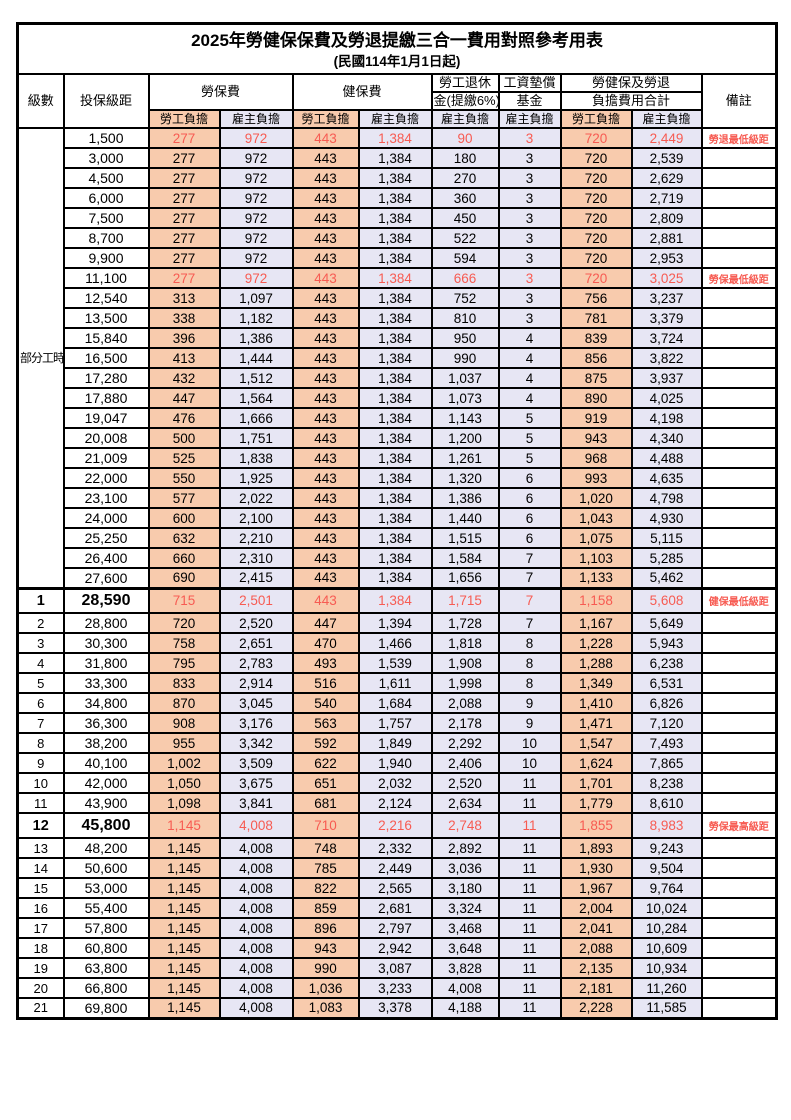 This screenshot has height=1120, width=791. Describe the element at coordinates (184, 498) in the screenshot. I see `labor-employee-cell: 577` at that location.